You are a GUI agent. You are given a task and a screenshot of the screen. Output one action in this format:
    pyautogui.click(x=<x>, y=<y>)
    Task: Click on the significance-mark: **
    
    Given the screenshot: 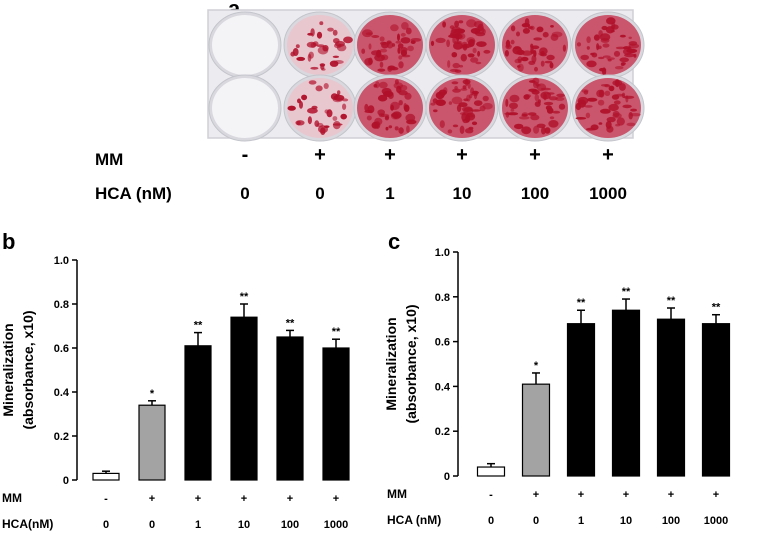 What is the action you would take?
    pyautogui.click(x=290, y=323)
    